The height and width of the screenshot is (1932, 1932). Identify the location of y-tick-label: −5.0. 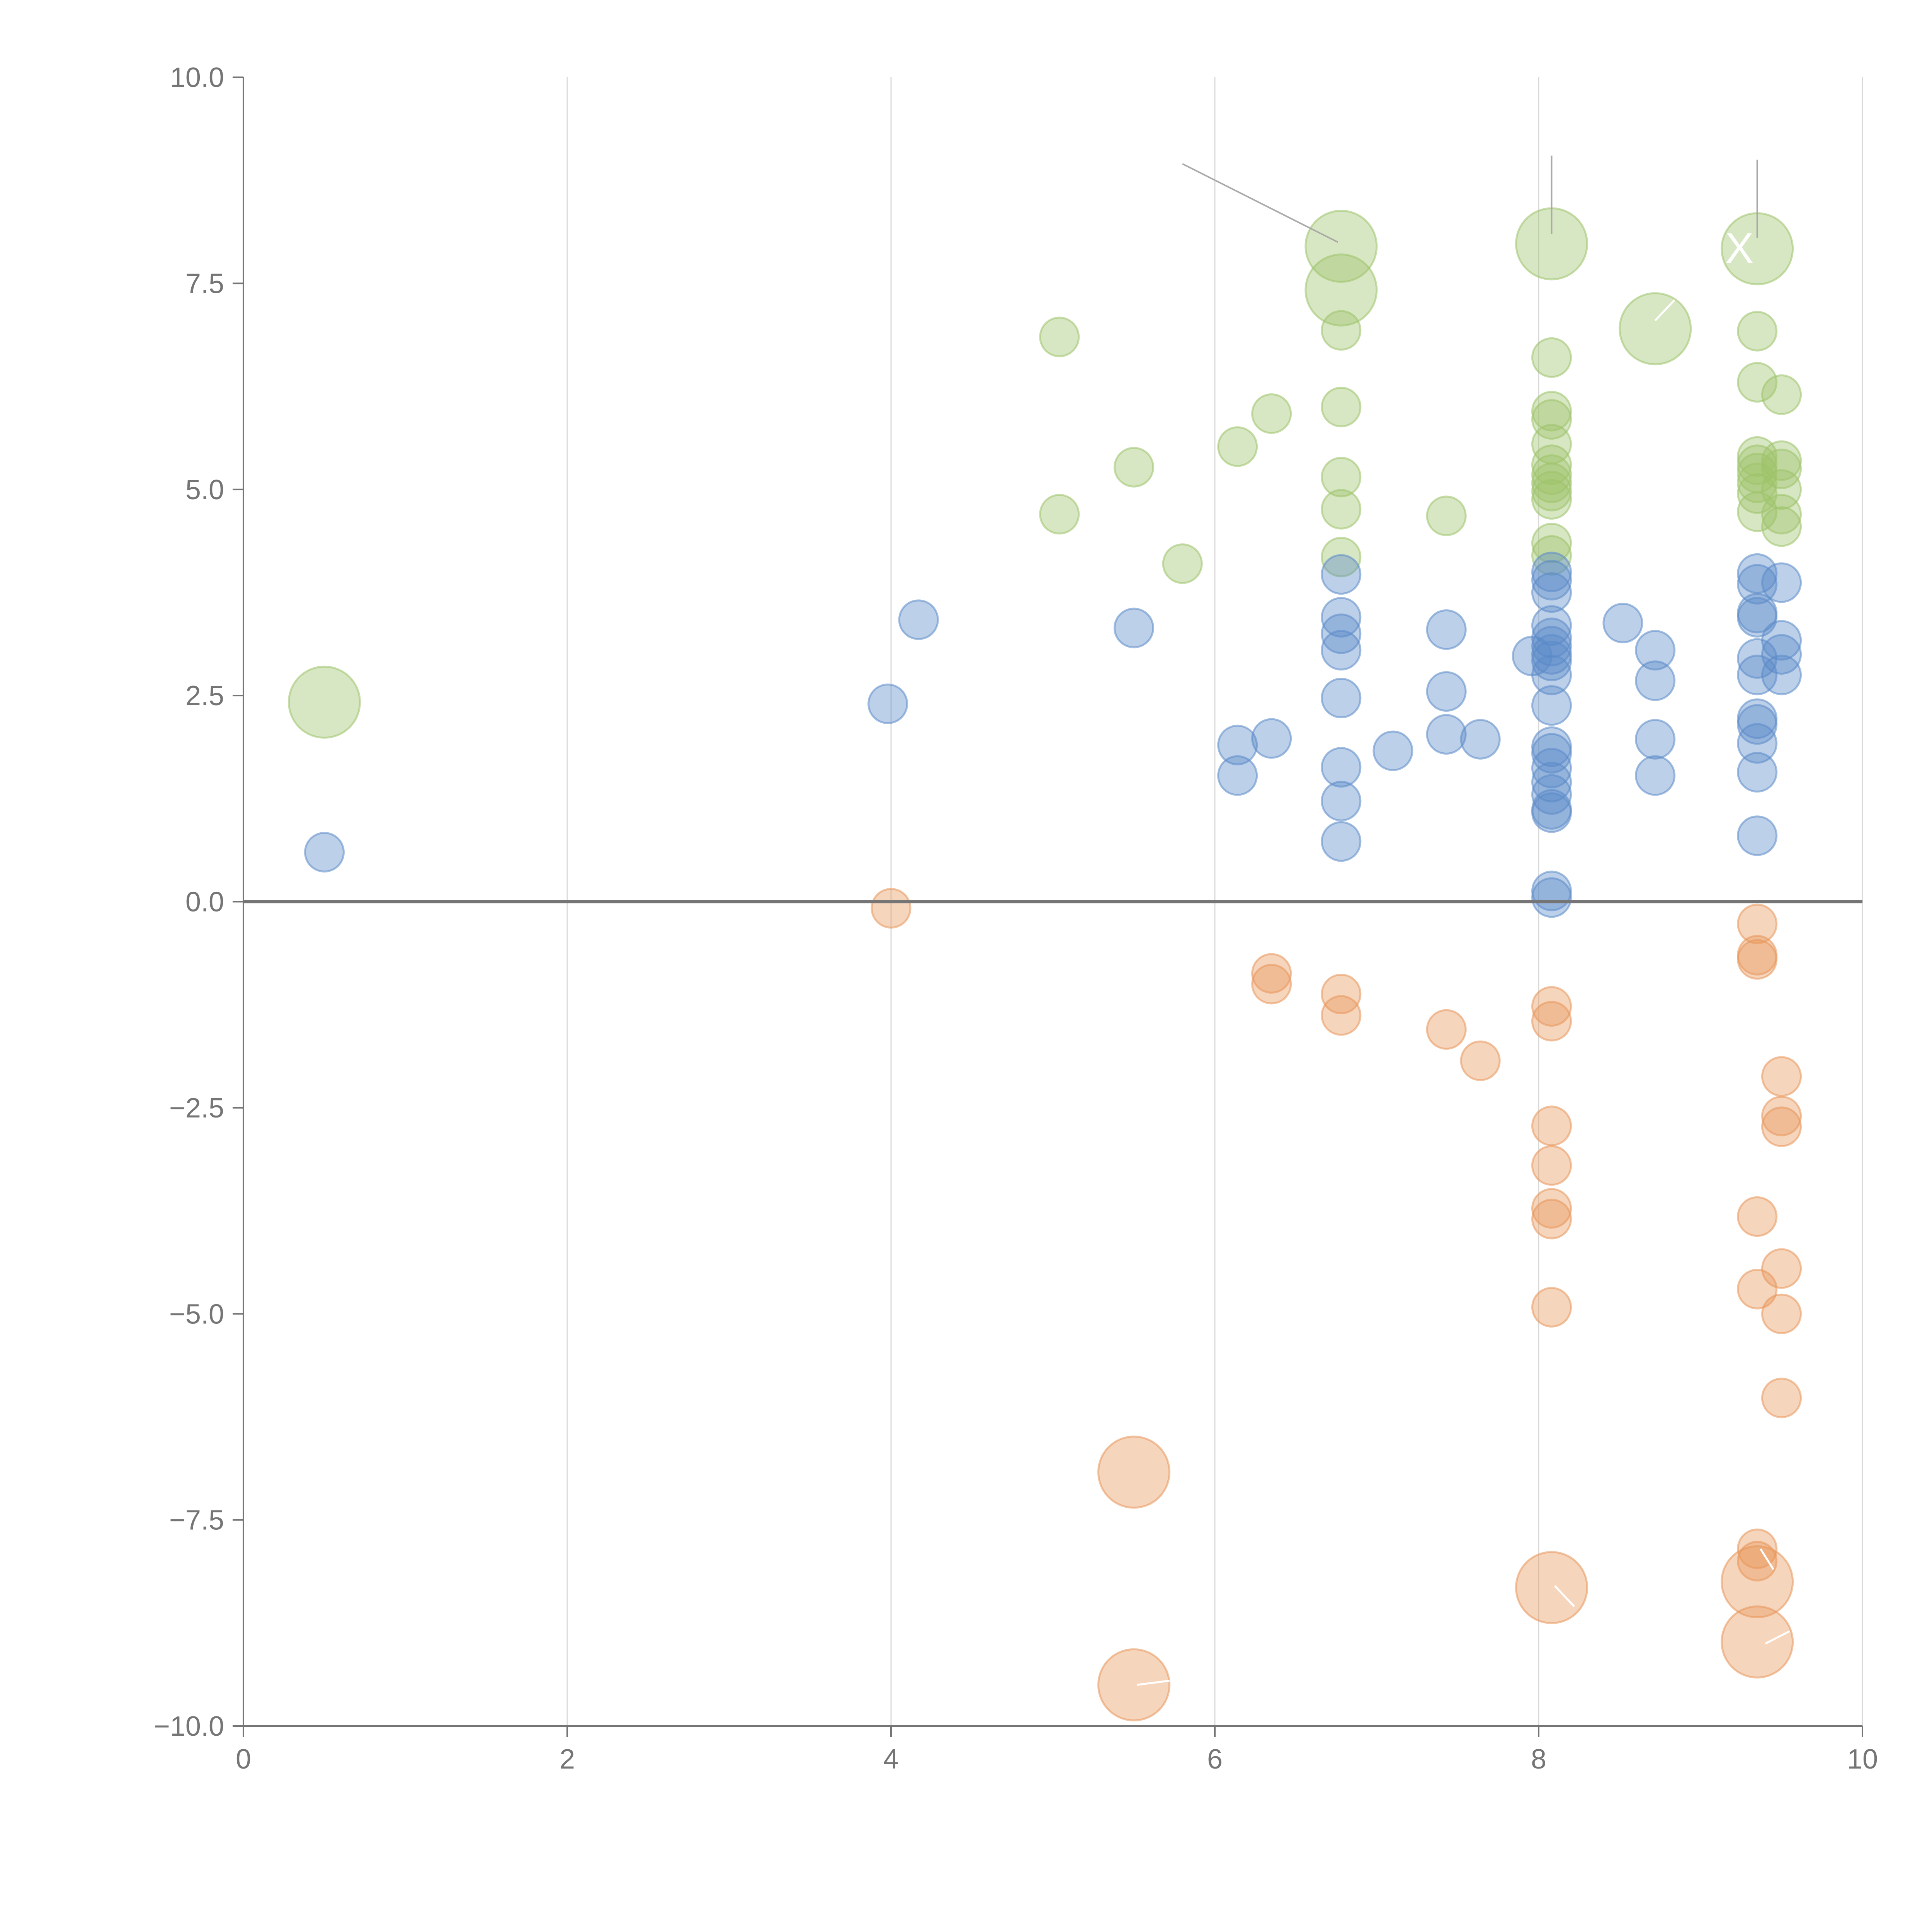
(197, 1314).